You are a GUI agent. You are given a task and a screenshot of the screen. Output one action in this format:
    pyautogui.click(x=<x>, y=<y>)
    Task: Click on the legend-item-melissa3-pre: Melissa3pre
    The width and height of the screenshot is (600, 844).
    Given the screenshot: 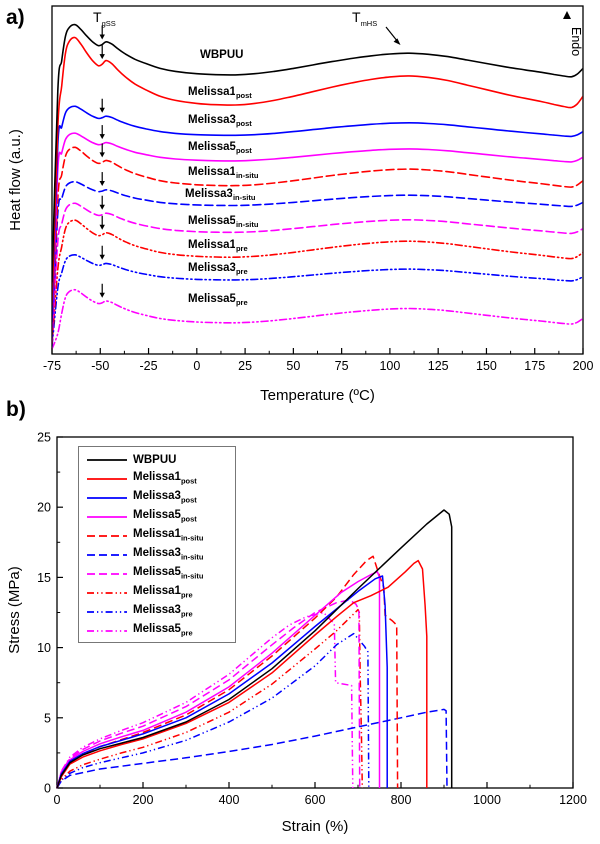 What is the action you would take?
    pyautogui.click(x=160, y=611)
    